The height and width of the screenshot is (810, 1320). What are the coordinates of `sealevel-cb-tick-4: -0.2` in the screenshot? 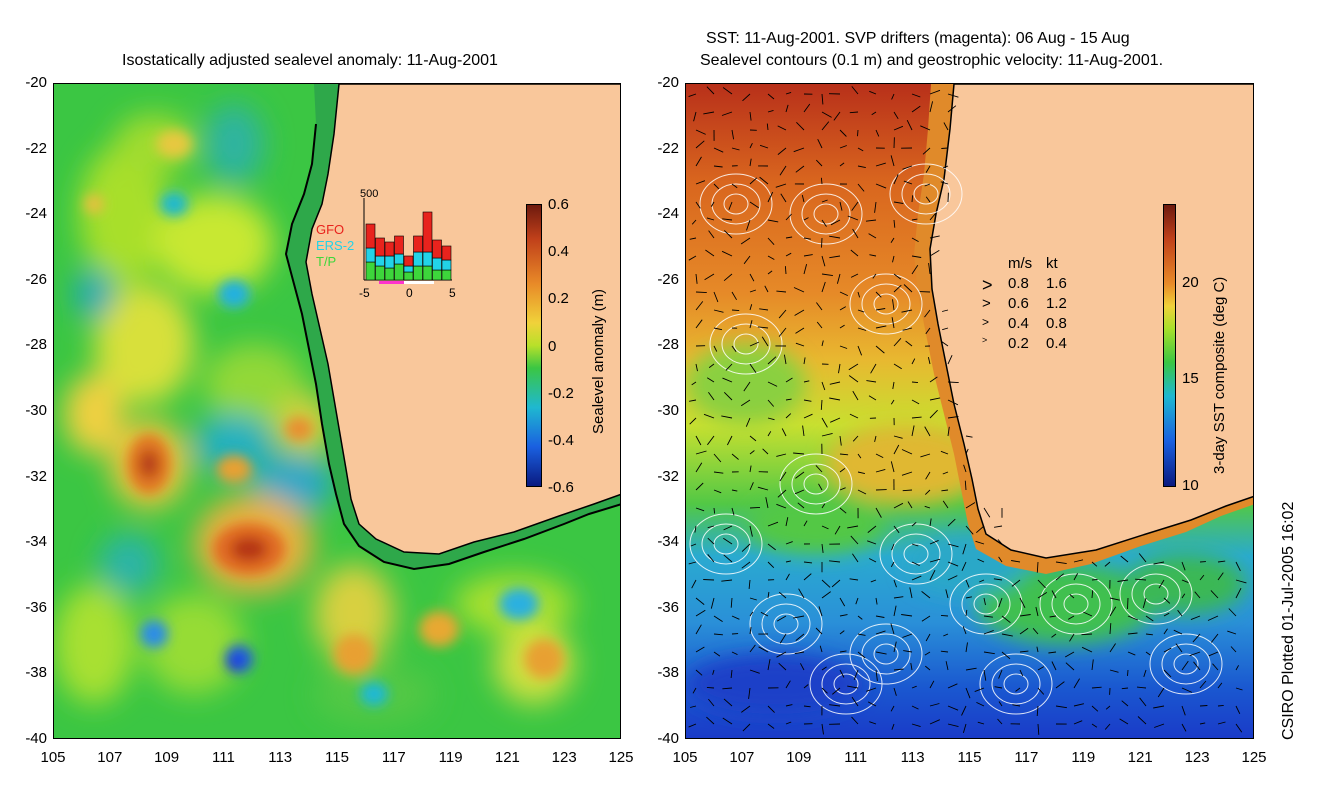 It's located at (561, 393).